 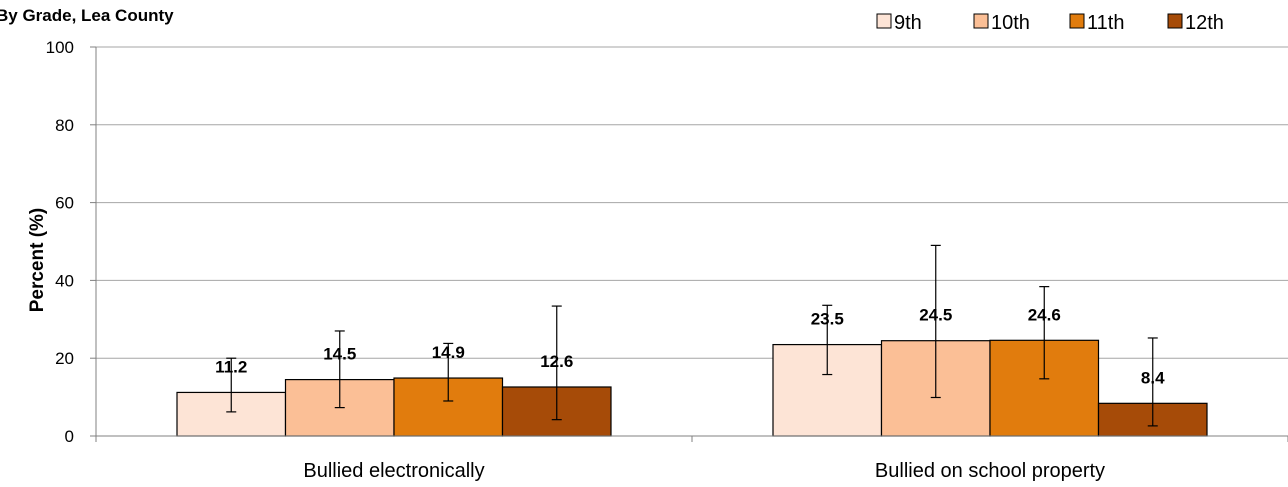 I want to click on data-label: 11.2, so click(x=231, y=366).